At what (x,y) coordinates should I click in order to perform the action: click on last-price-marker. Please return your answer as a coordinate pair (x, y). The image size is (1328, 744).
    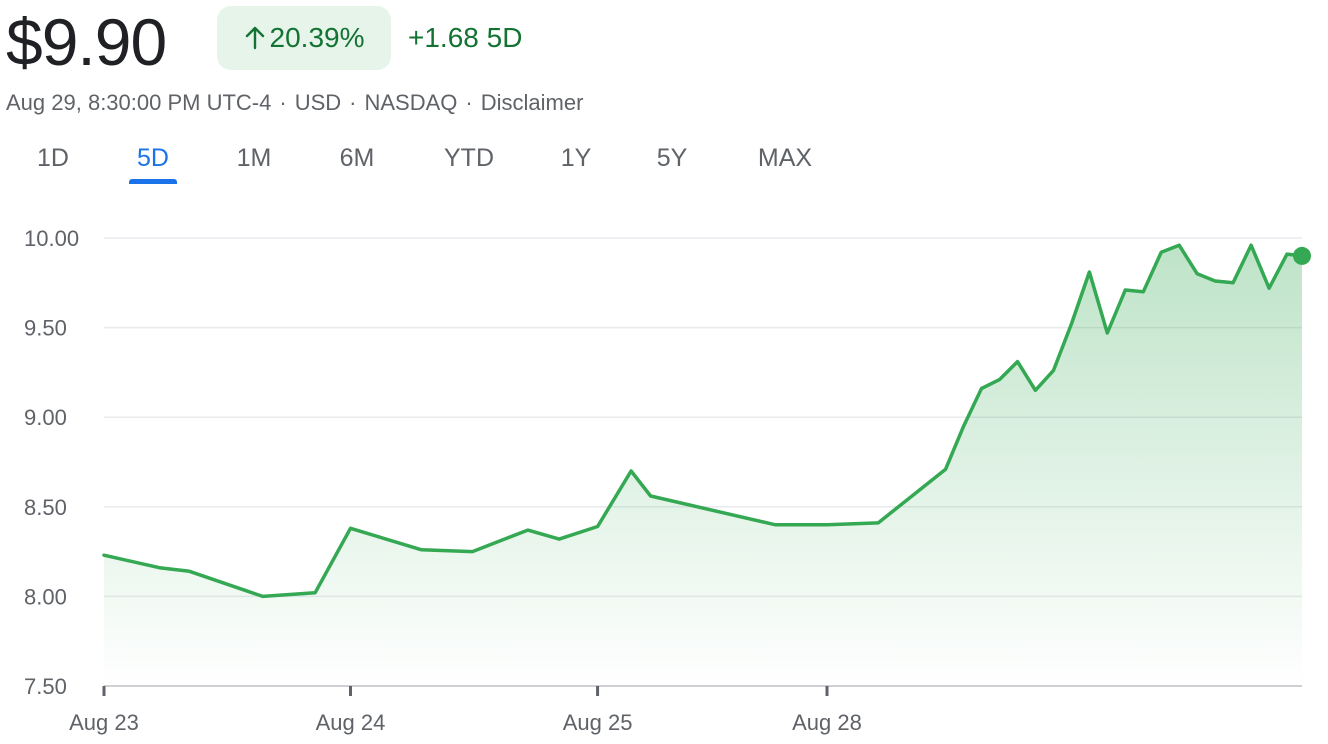
    Looking at the image, I should click on (1302, 255).